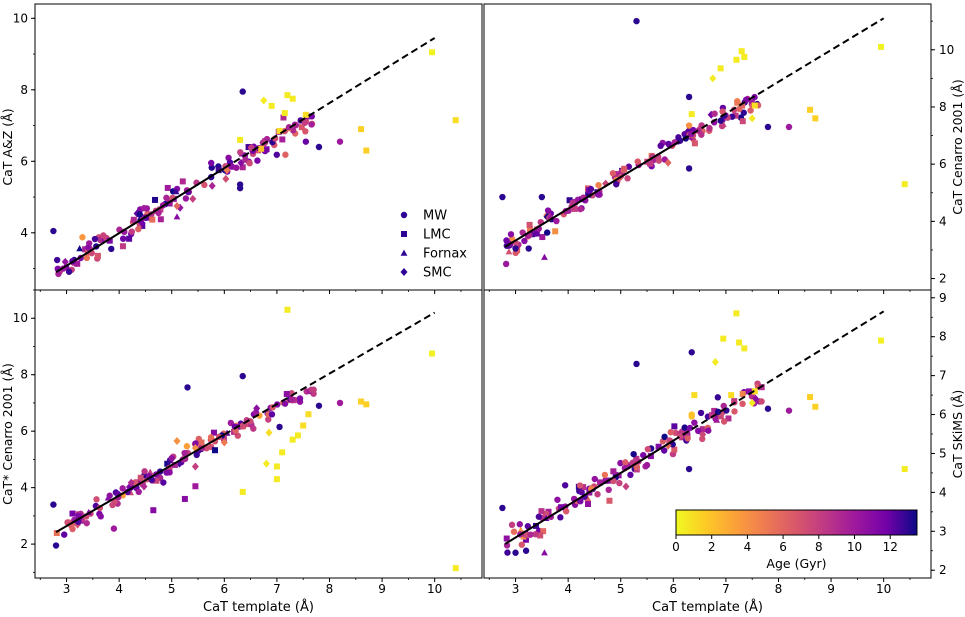 This screenshot has height=617, width=965. Describe the element at coordinates (568, 589) in the screenshot. I see `x-tick-label: 4` at that location.